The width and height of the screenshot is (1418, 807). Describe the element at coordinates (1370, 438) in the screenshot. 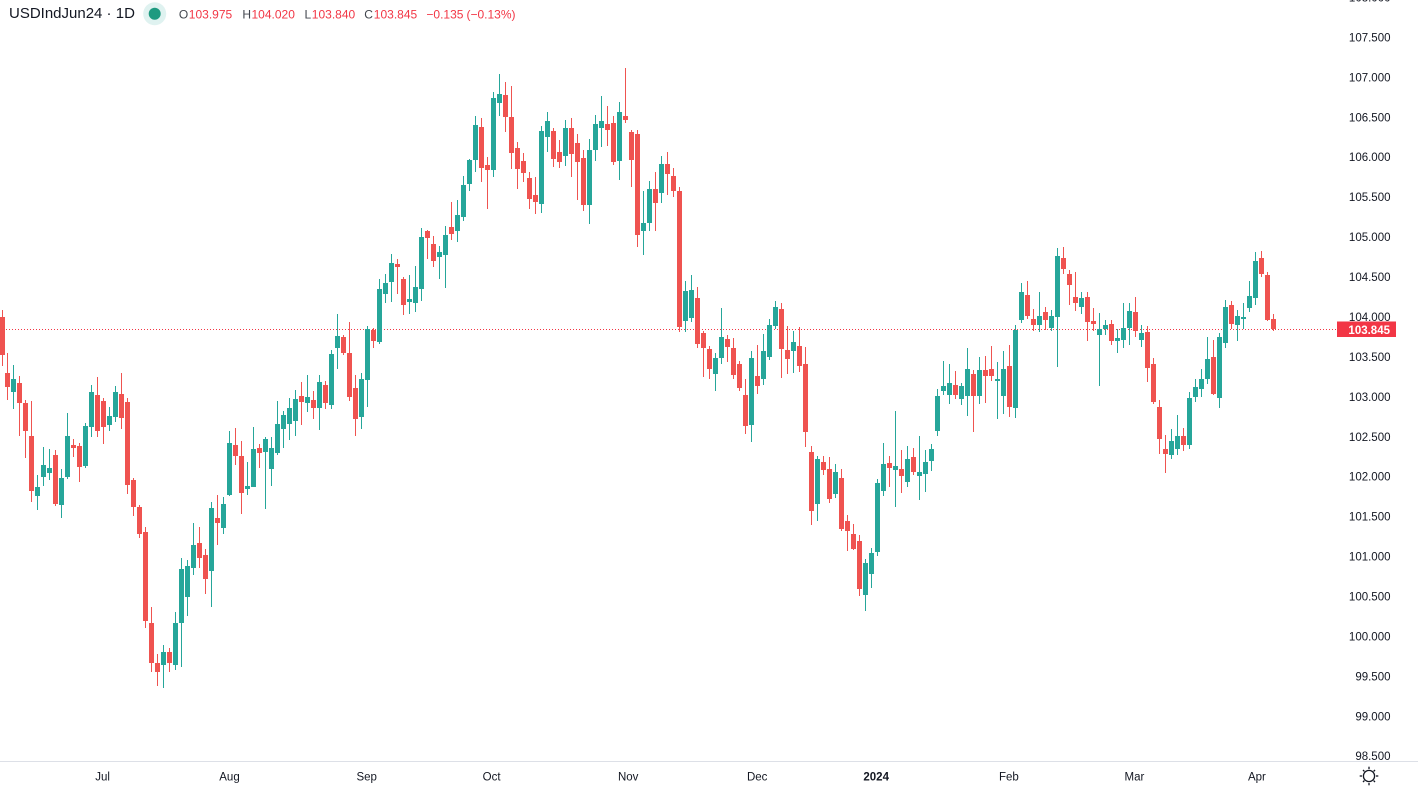

I see `svg-text: 102.500` at that location.